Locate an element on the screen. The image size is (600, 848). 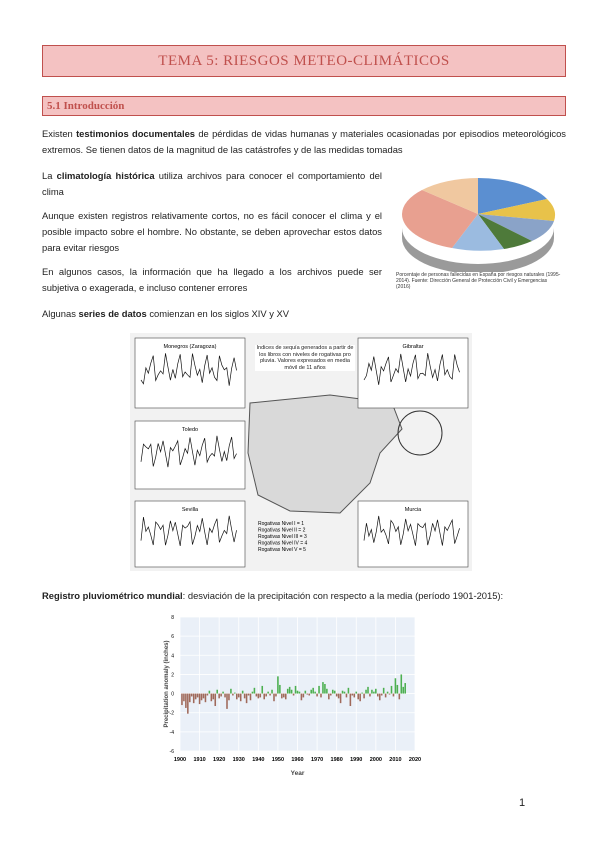
panel-label: Monegros (Zaragoza) is located at coordinates (190, 347).